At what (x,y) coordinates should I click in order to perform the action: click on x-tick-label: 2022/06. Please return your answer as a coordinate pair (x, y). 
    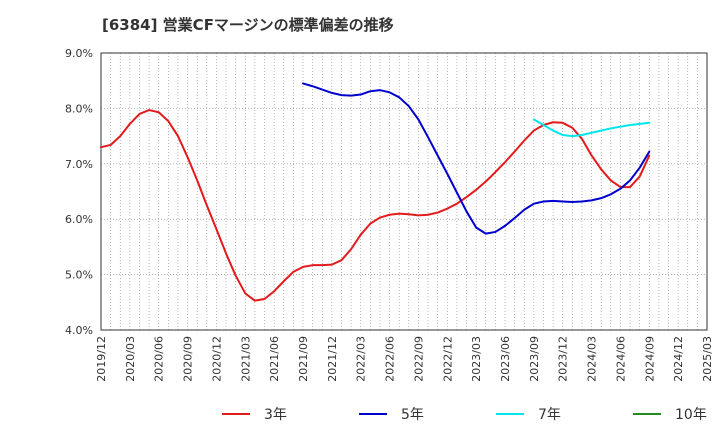
    Looking at the image, I should click on (390, 359).